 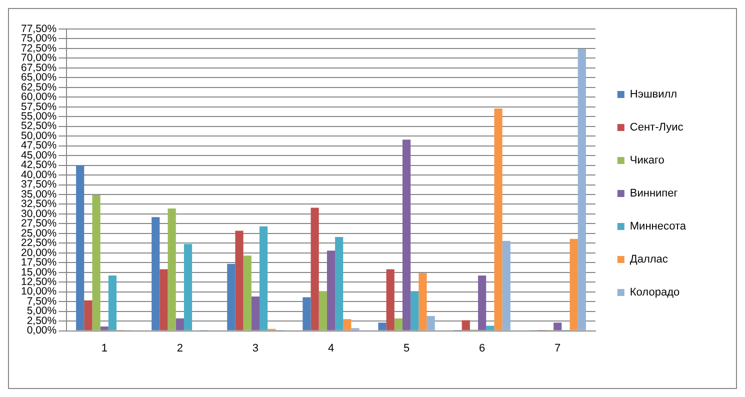 I want to click on y-tick-label: 0,00%, so click(x=41, y=330).